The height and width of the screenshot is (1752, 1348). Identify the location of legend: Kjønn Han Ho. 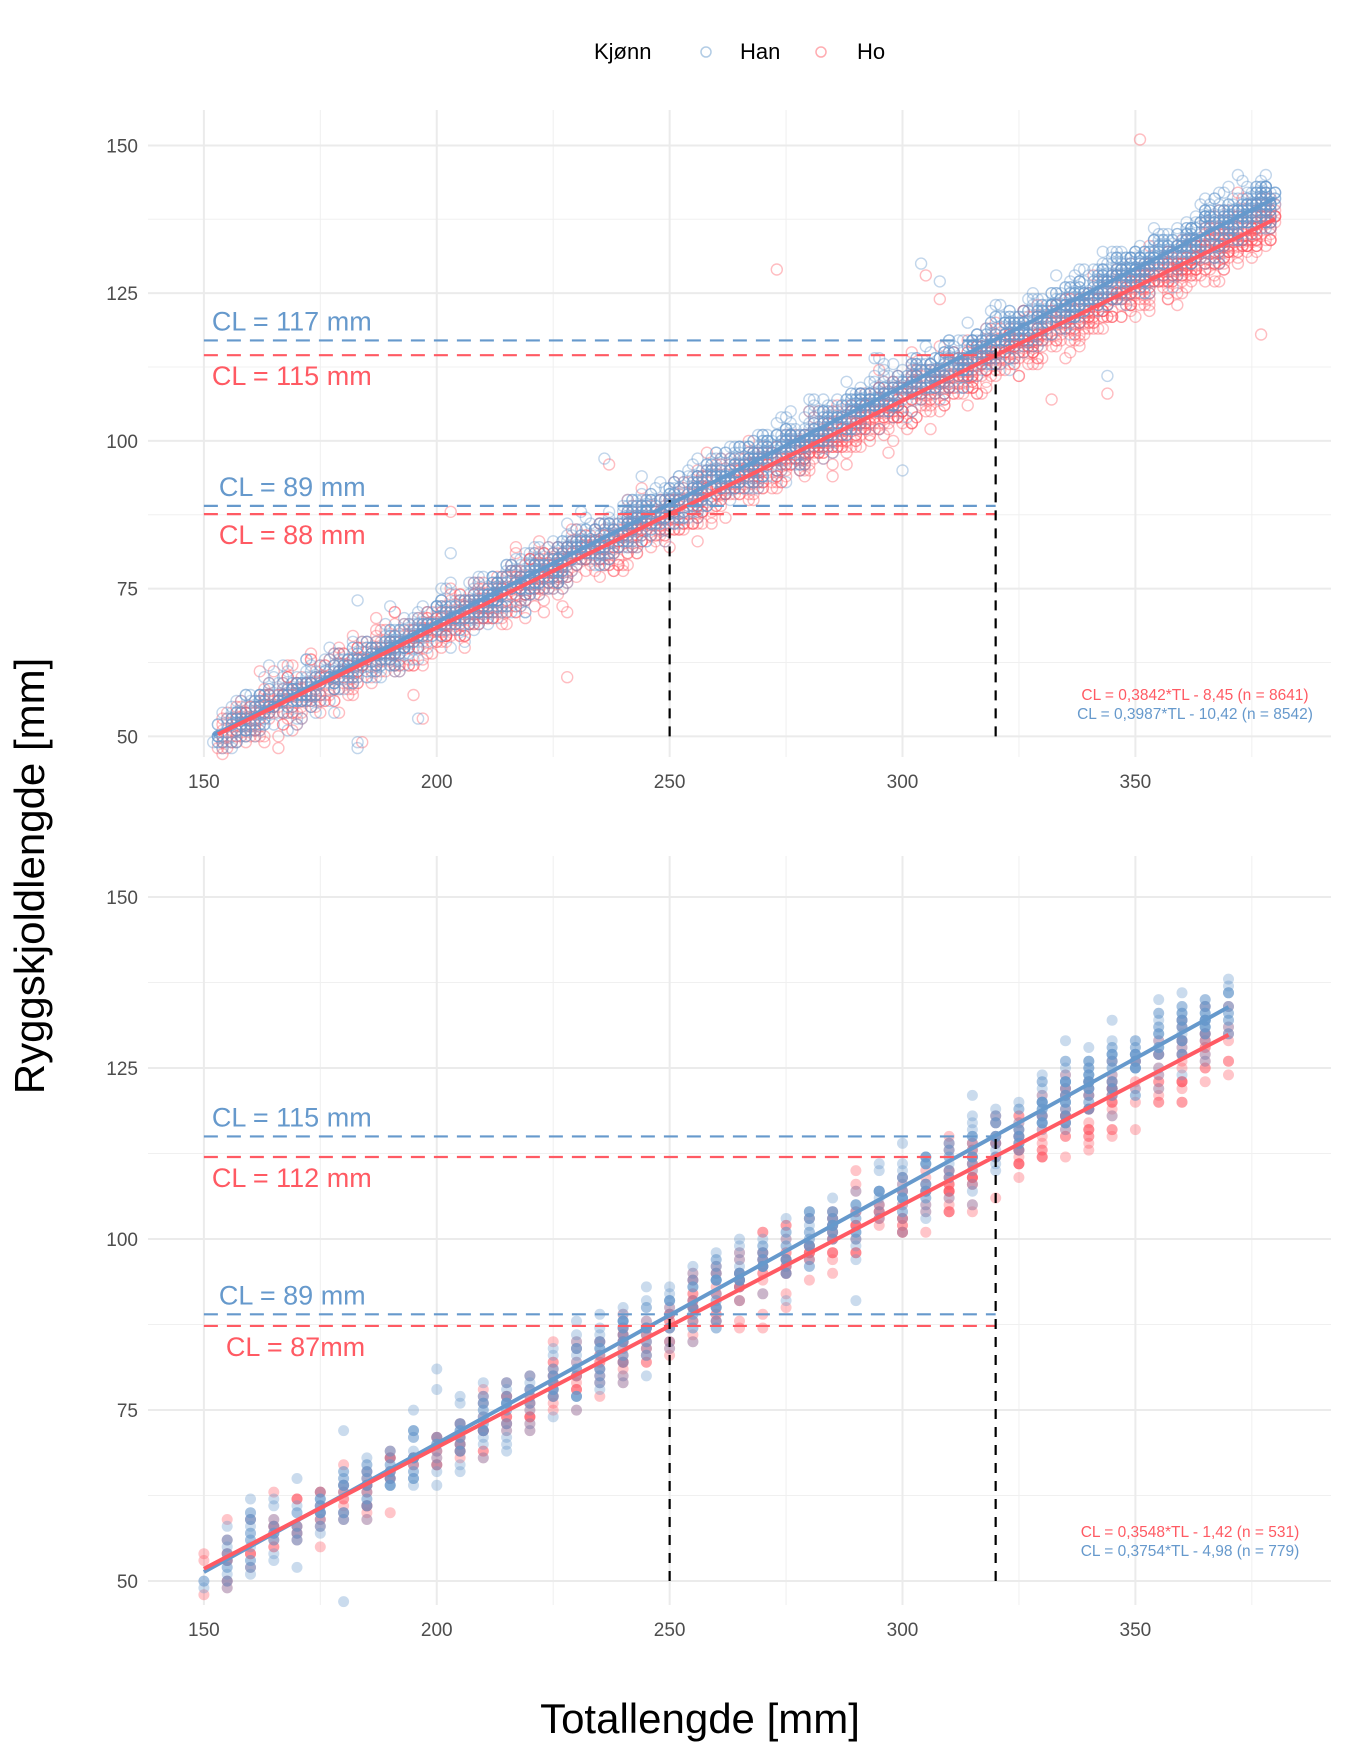
(739, 51).